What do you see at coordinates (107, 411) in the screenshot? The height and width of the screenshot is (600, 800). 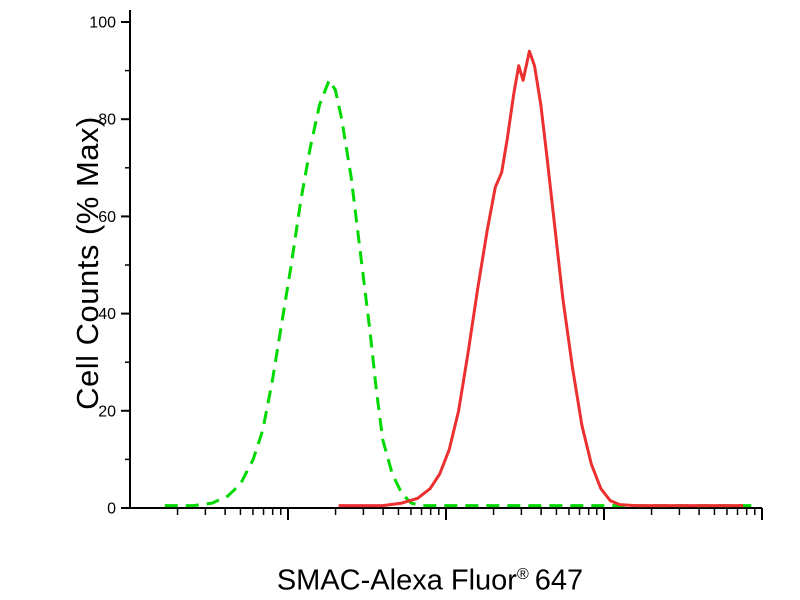 I see `svg-text: 20` at bounding box center [107, 411].